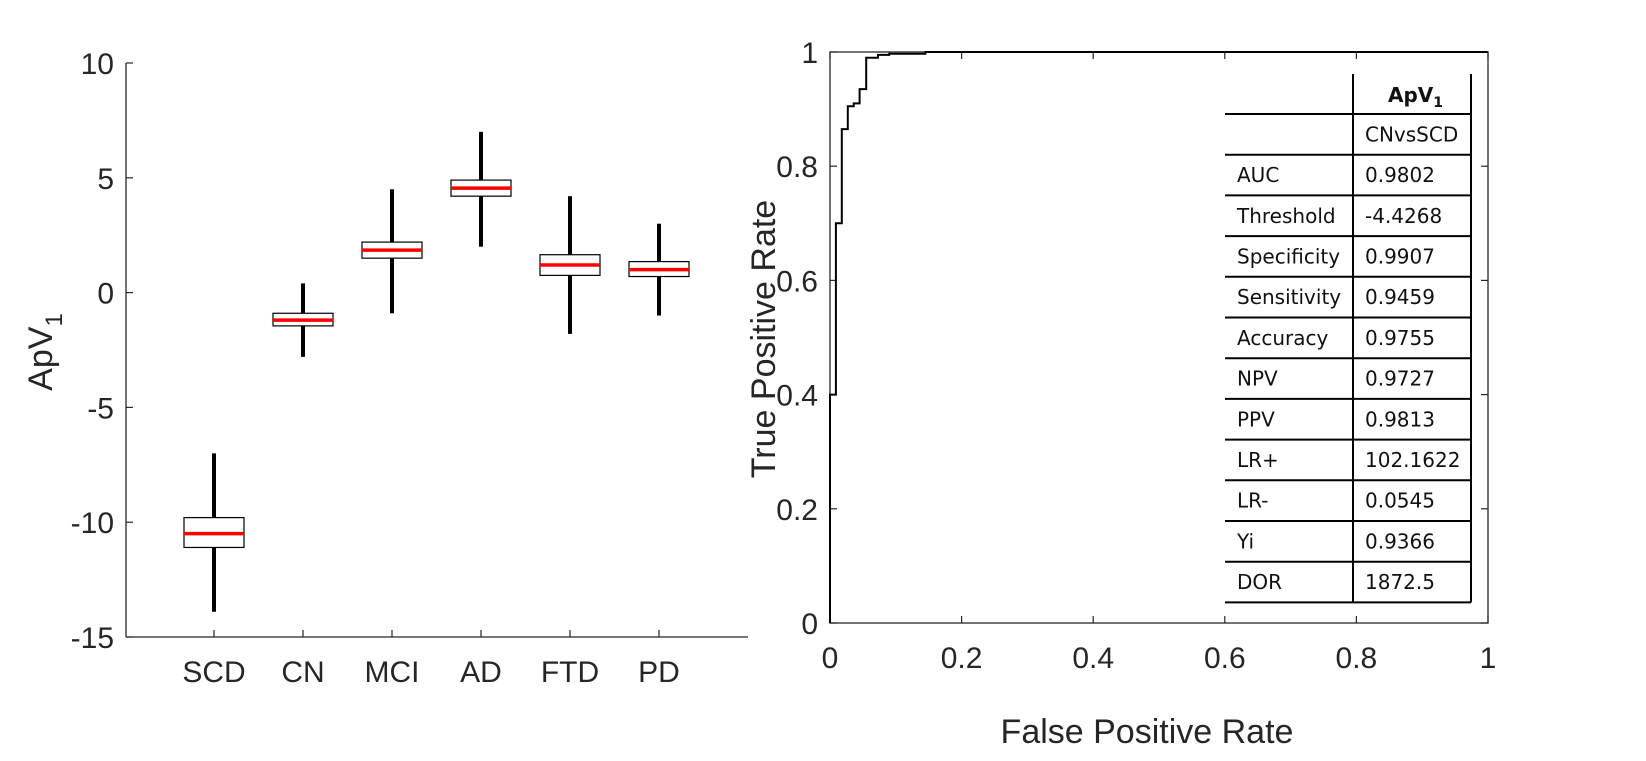 Image resolution: width=1646 pixels, height=761 pixels. I want to click on box-plot-x-tick-label: PD, so click(659, 672).